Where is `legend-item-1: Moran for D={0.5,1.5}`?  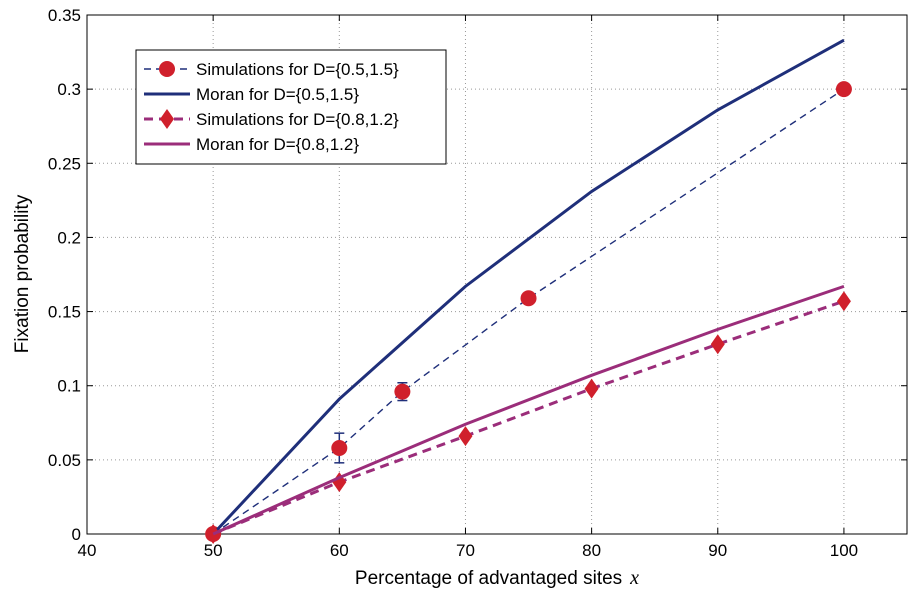 legend-item-1: Moran for D={0.5,1.5} is located at coordinates (251, 94).